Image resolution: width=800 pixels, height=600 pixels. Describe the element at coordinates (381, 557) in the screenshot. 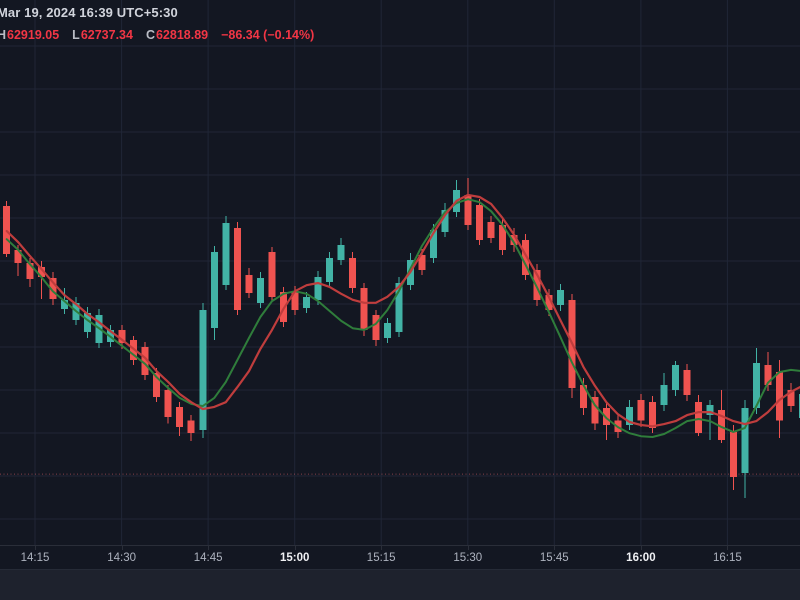

I see `time-label: 15:15` at that location.